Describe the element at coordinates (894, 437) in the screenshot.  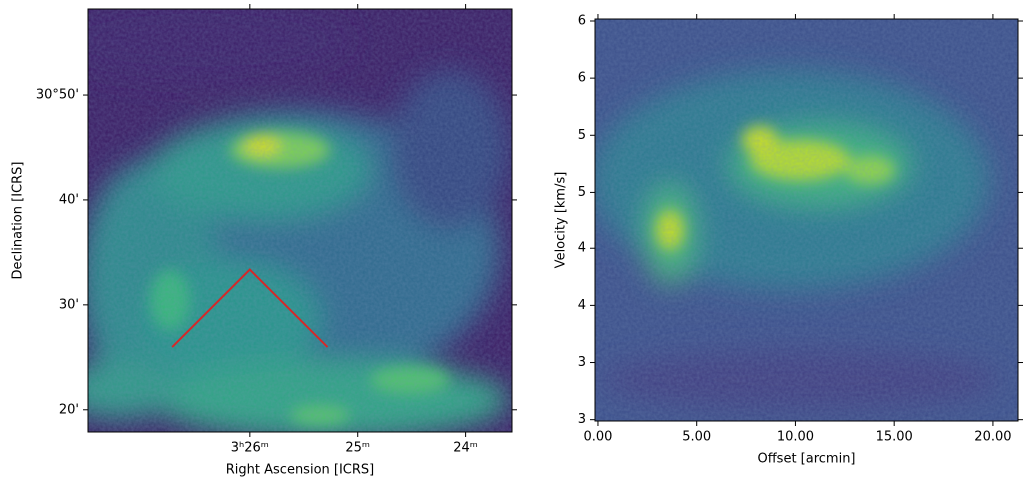
I see `x-tick-label: 15.00` at that location.